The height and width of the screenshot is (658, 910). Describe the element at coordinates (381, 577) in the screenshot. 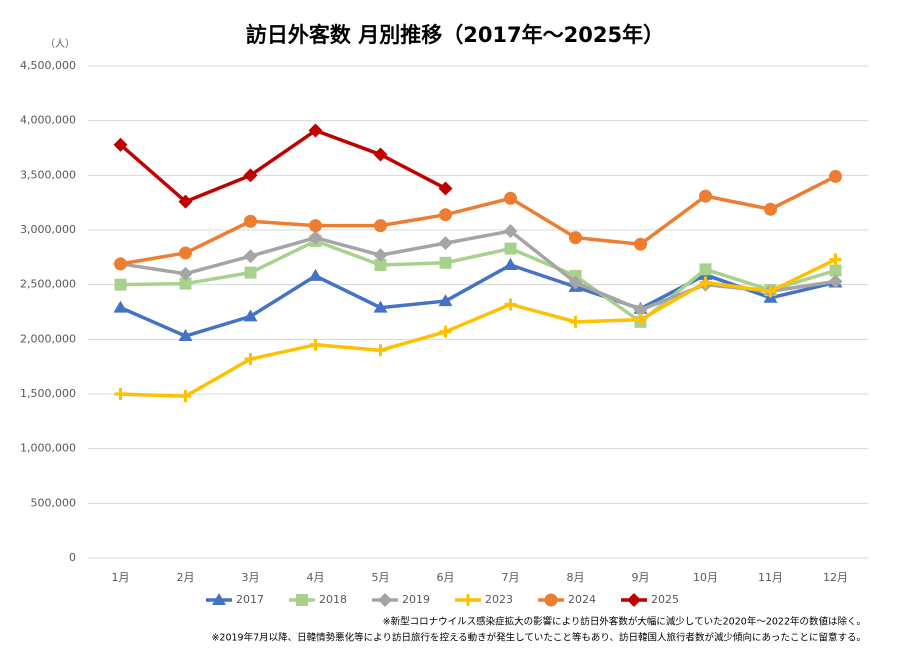

I see `x-tick-label: 5月` at that location.